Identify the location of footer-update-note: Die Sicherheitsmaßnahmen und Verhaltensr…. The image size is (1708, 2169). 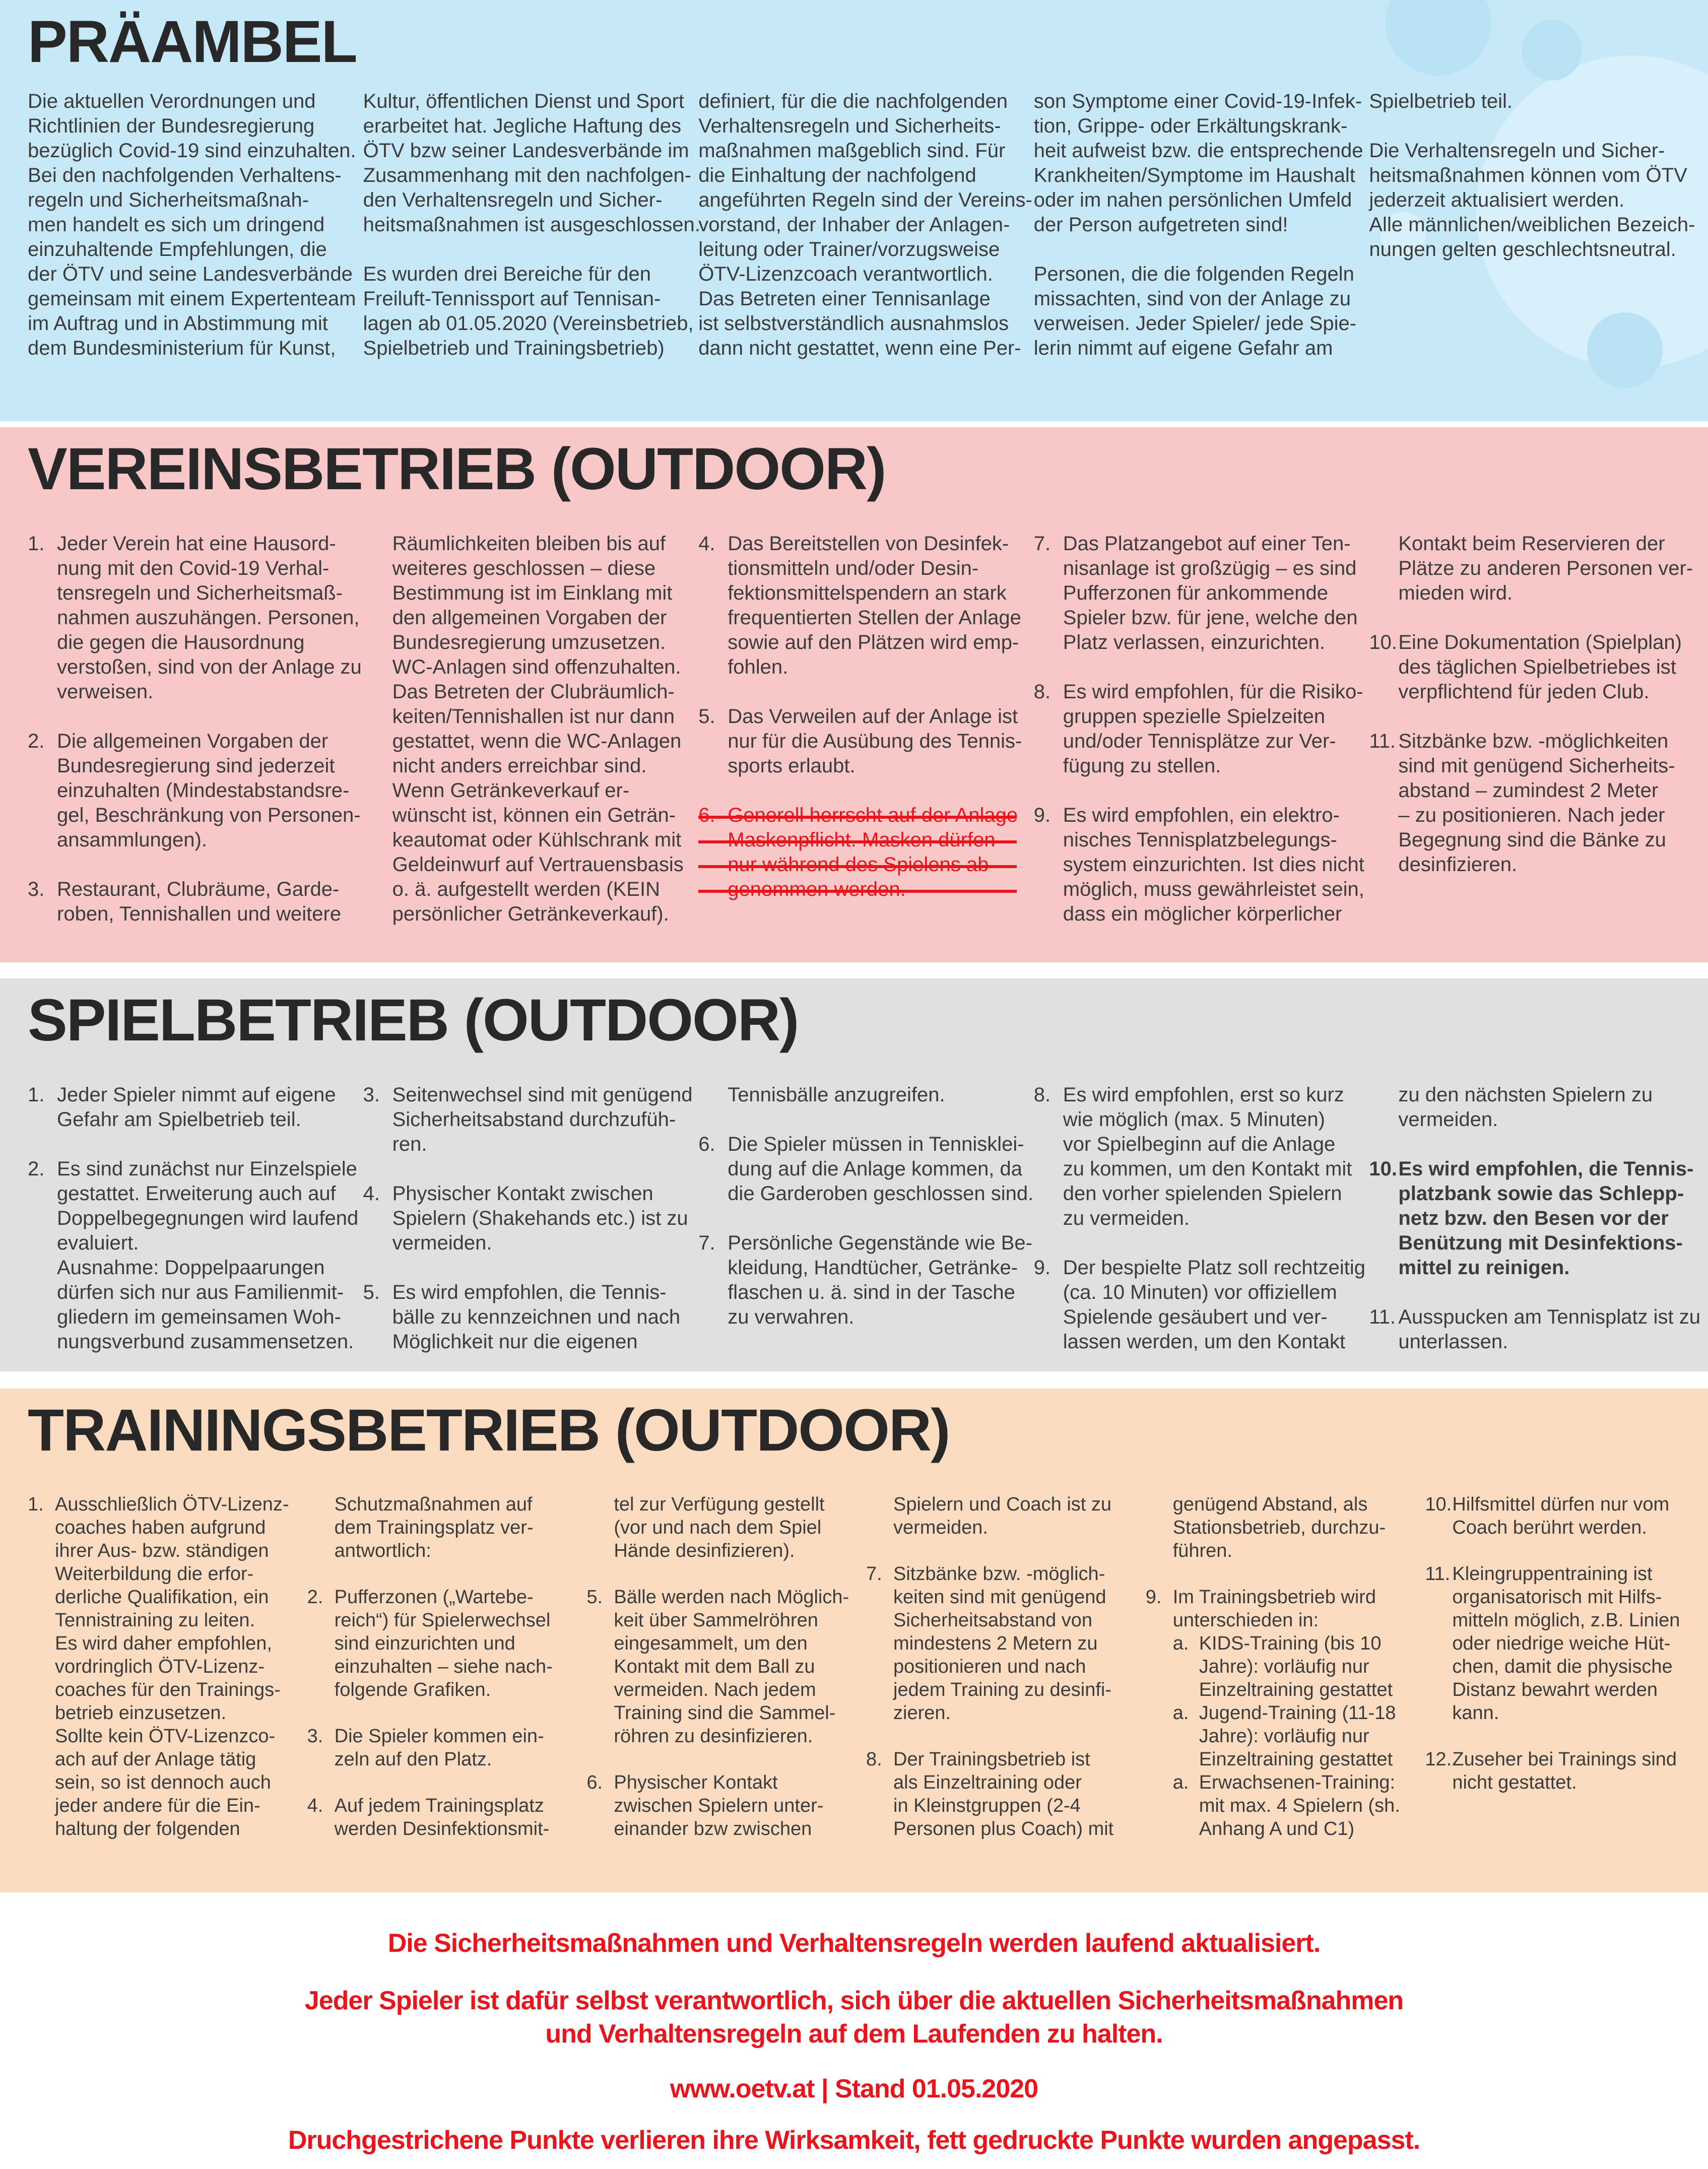
(854, 1944).